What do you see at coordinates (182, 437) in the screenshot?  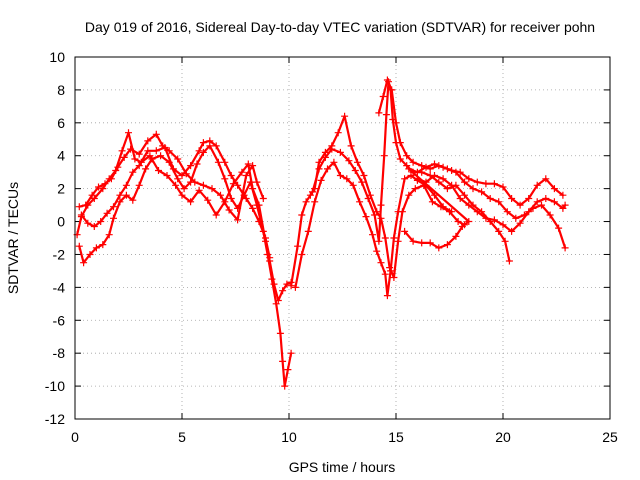 I see `x-tick-label: 5` at bounding box center [182, 437].